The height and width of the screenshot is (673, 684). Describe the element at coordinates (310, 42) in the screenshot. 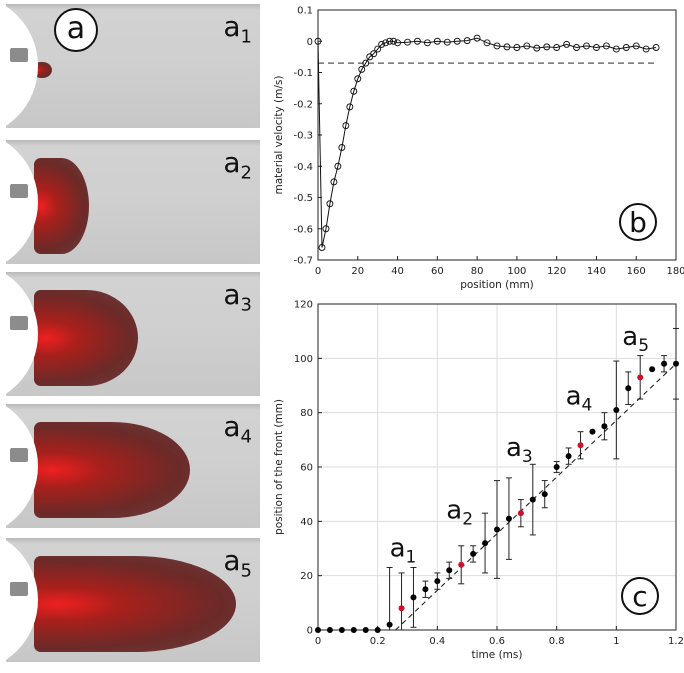

I see `y-tick-label: 0` at that location.